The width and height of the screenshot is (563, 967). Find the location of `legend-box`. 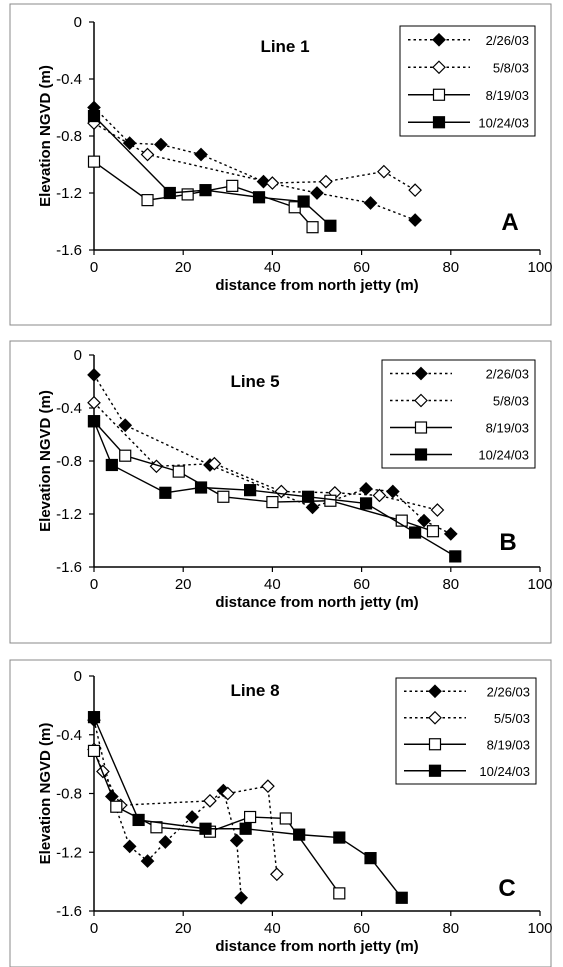

legend-box is located at coordinates (466, 731).